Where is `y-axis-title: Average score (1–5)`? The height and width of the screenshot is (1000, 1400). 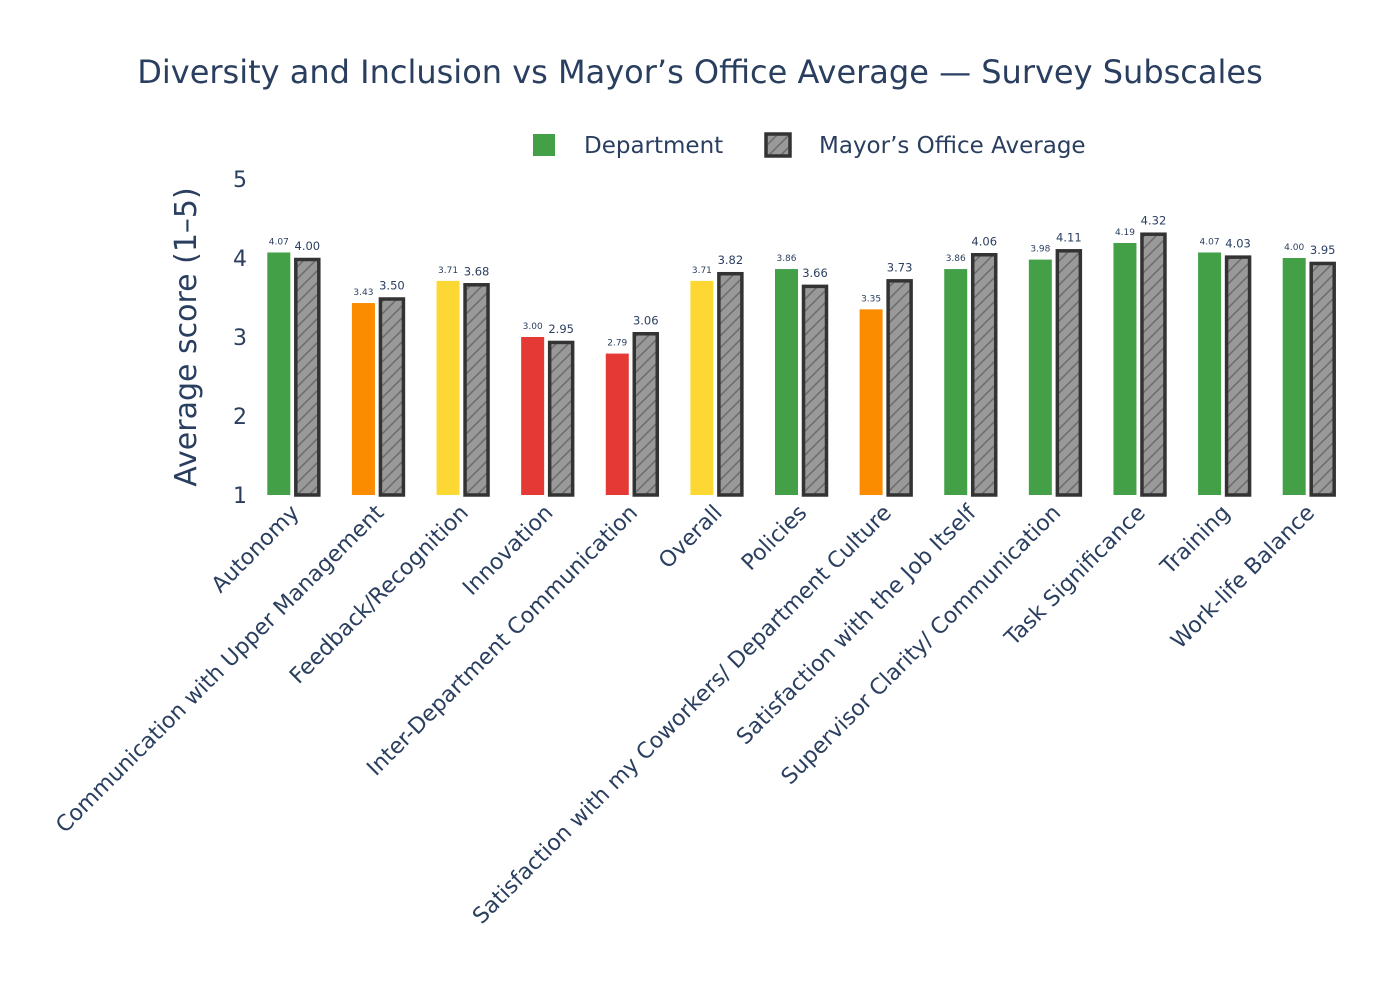
y-axis-title: Average score (1–5) is located at coordinates (186, 336).